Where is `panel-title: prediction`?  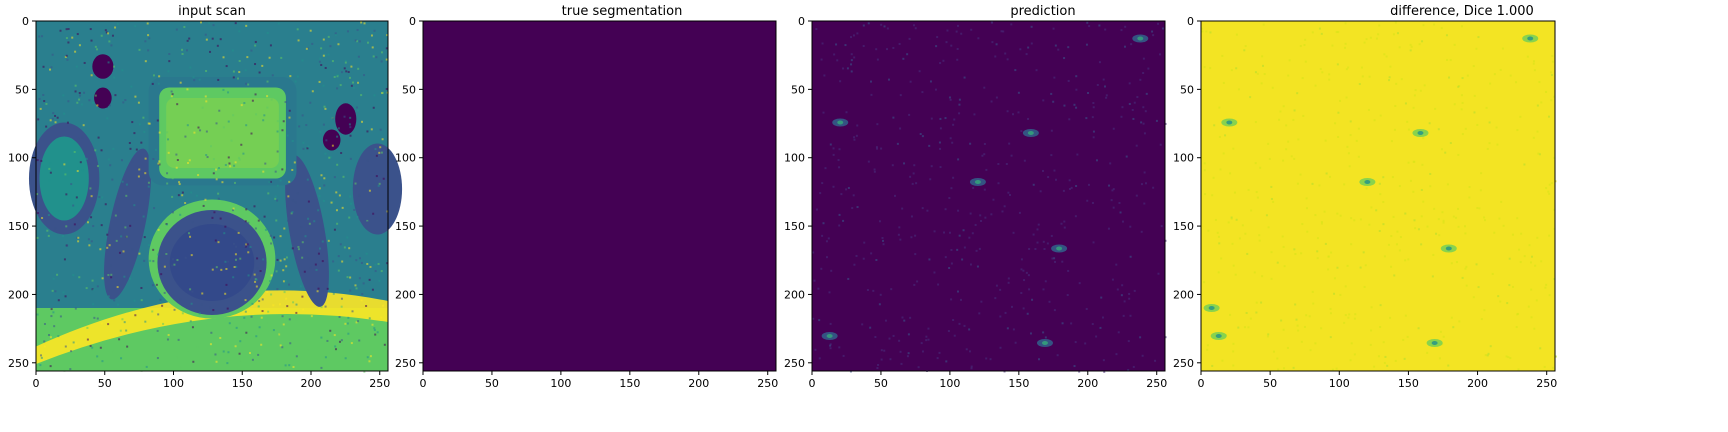 panel-title: prediction is located at coordinates (1043, 11).